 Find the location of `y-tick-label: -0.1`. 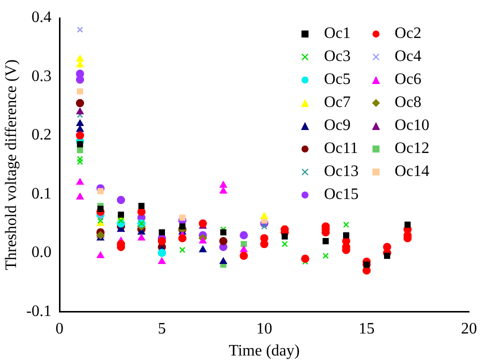

y-tick-label: -0.1 is located at coordinates (39, 311).